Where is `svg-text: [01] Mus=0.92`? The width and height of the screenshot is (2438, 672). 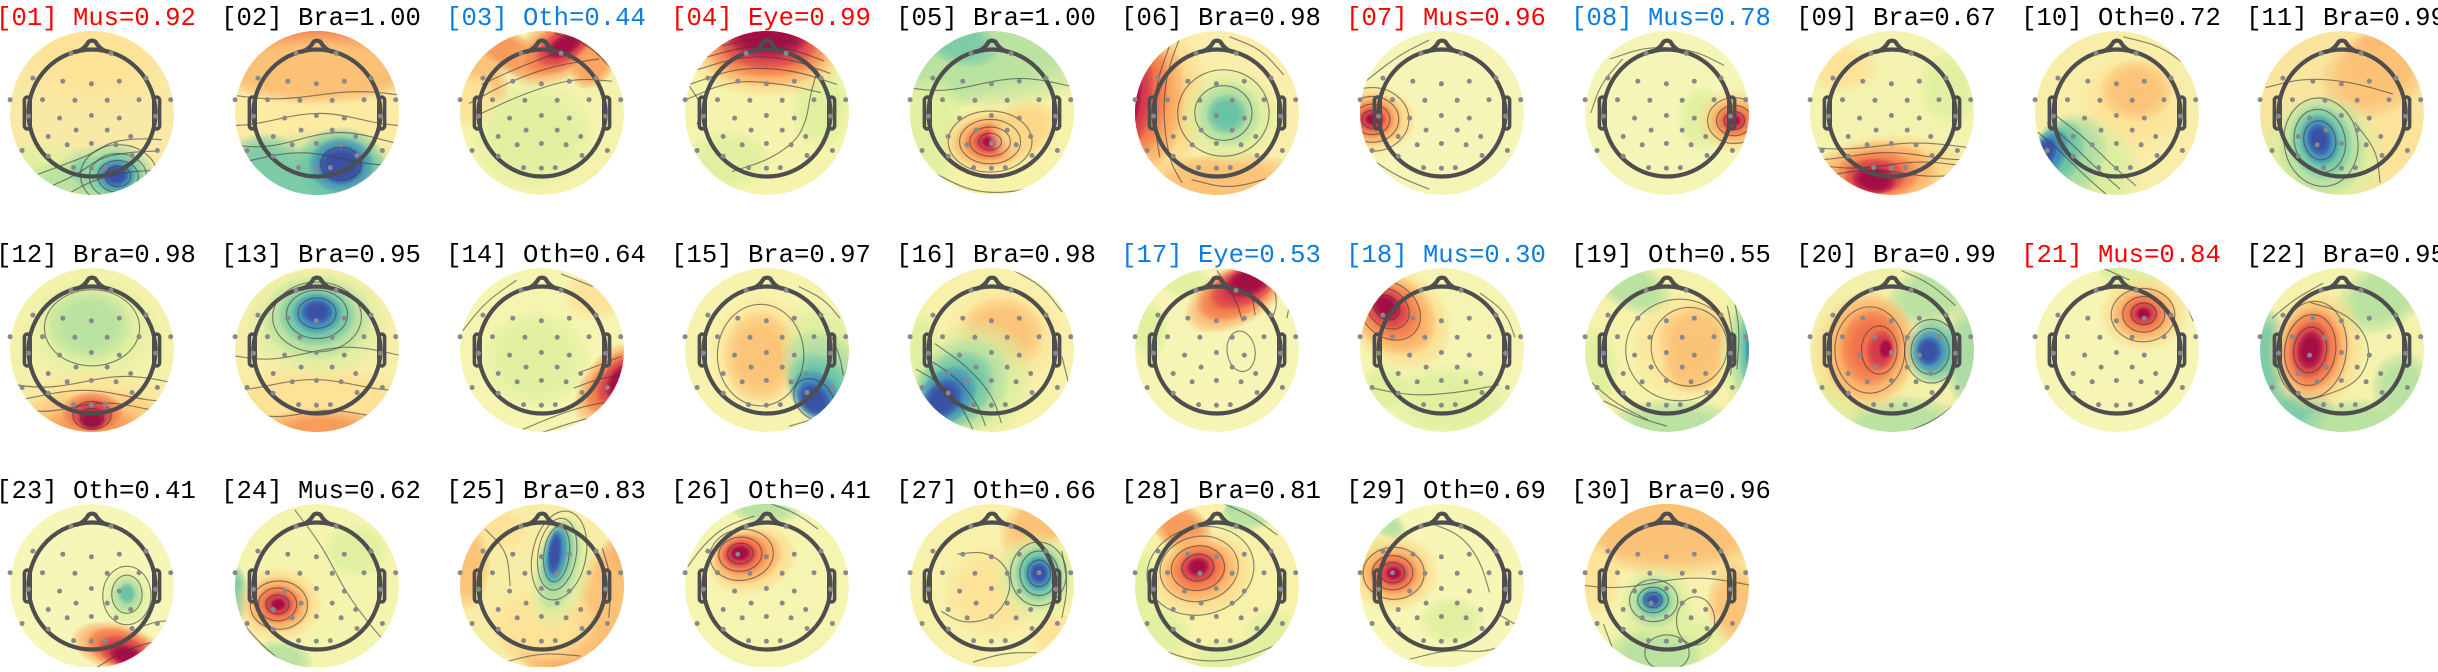
svg-text: [01] Mus=0.92 is located at coordinates (98, 18).